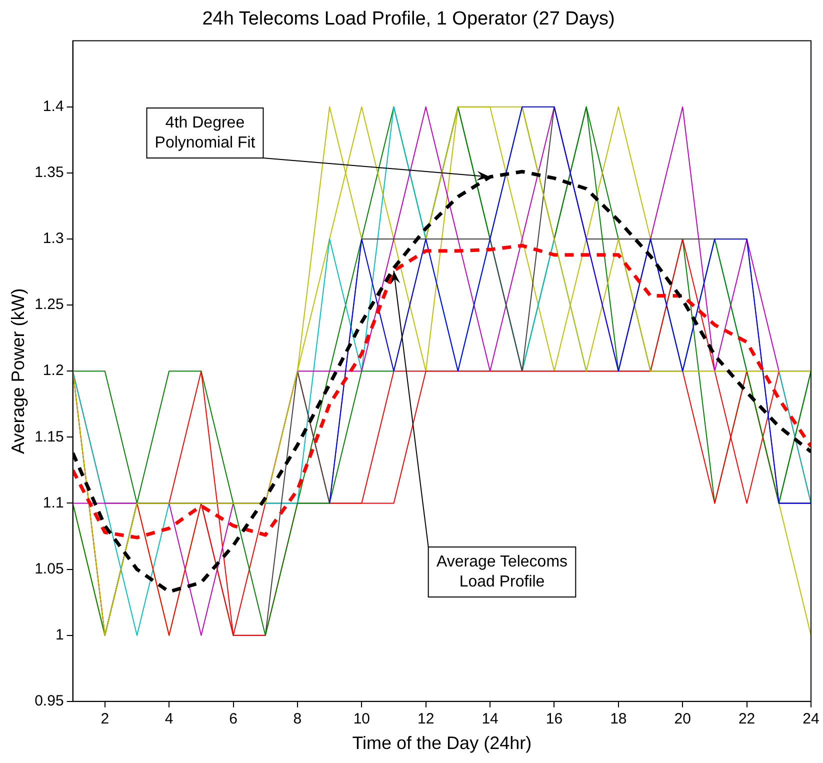 The height and width of the screenshot is (763, 823). Describe the element at coordinates (49, 701) in the screenshot. I see `y-tick-label: 0.95` at that location.